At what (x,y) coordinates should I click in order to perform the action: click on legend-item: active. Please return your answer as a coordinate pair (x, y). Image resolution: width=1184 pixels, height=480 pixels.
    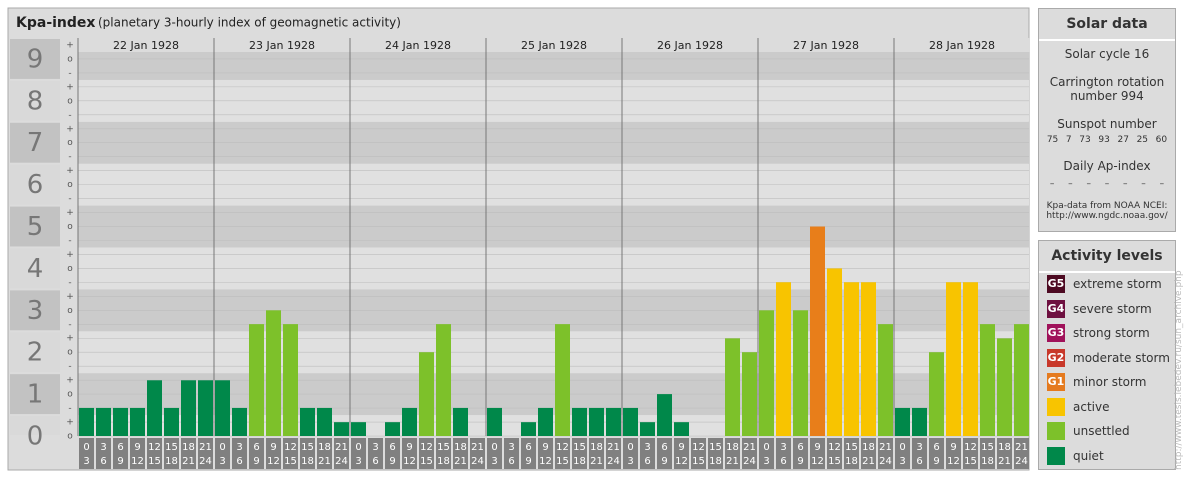
    Looking at the image, I should click on (1078, 406).